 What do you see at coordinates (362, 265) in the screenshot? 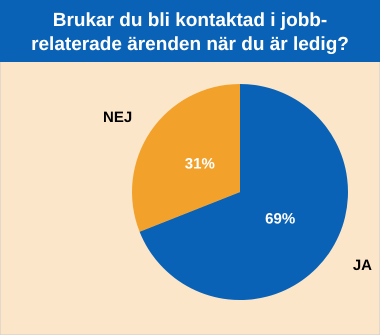
I see `slice-label: JA` at bounding box center [362, 265].